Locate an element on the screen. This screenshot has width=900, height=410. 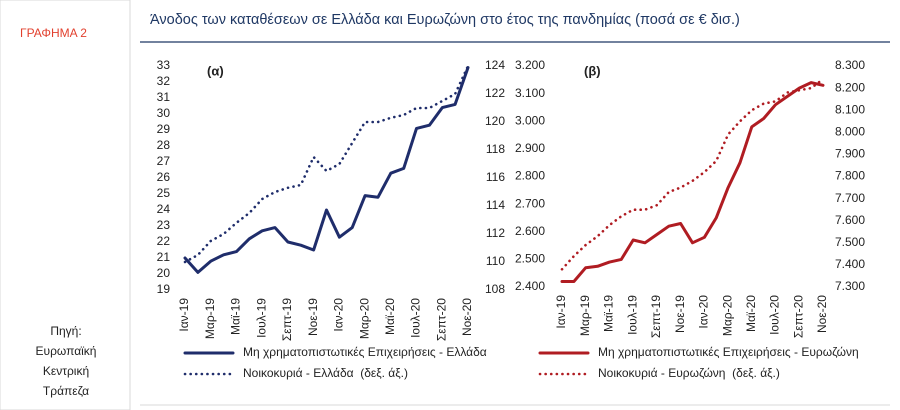
y-tick-label: 22 is located at coordinates (164, 241).